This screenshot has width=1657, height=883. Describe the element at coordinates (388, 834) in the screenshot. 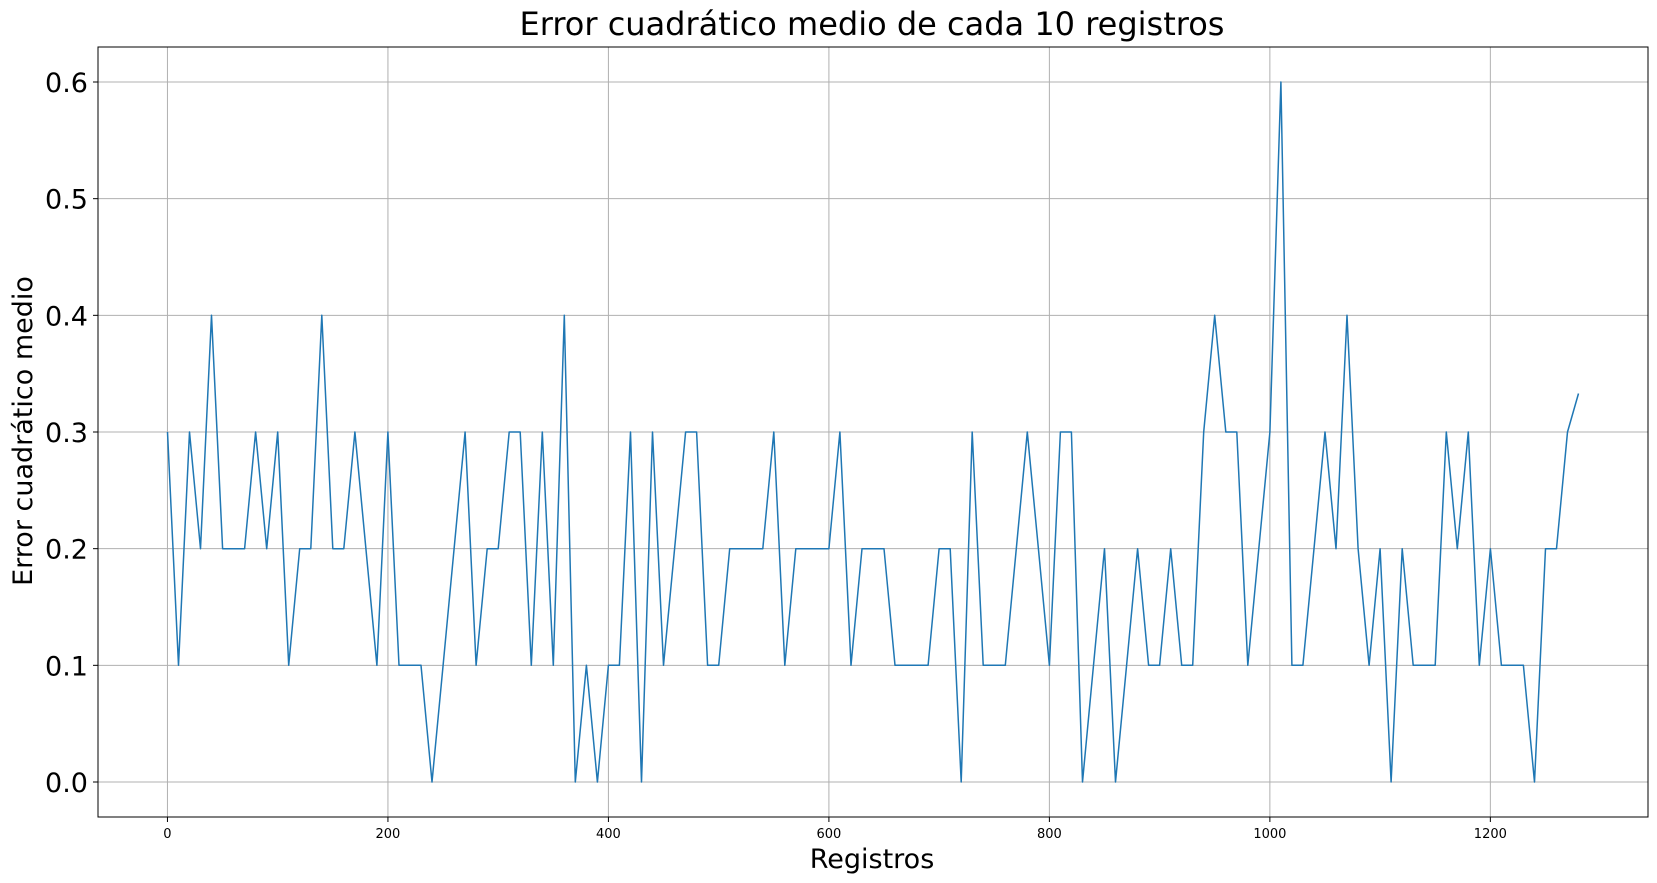

I see `x-tick-label: 200` at that location.